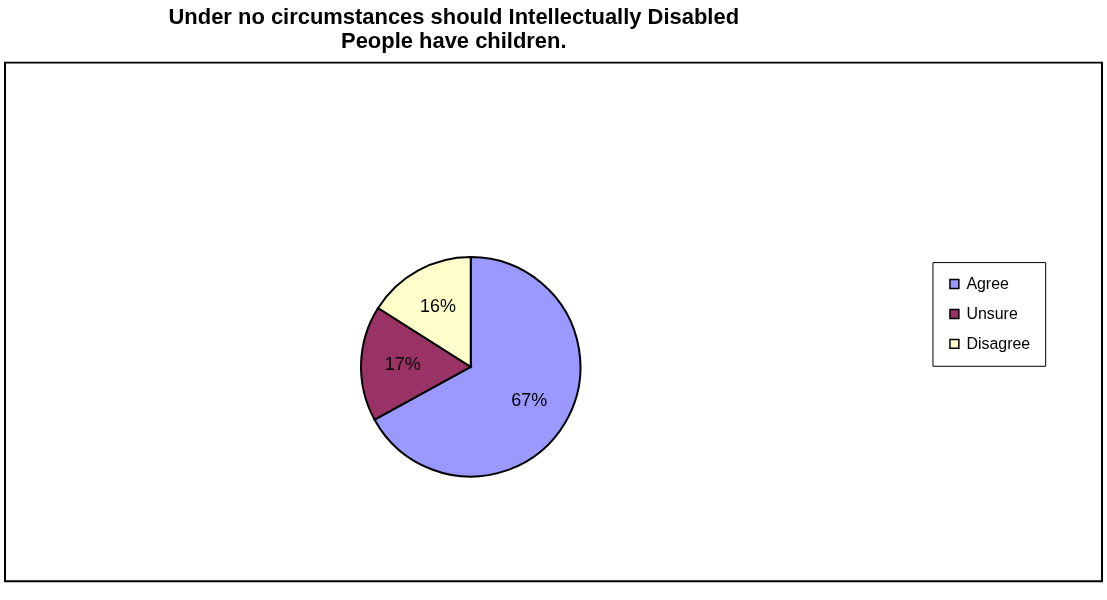 This screenshot has width=1107, height=600. I want to click on data-label: 67%, so click(529, 400).